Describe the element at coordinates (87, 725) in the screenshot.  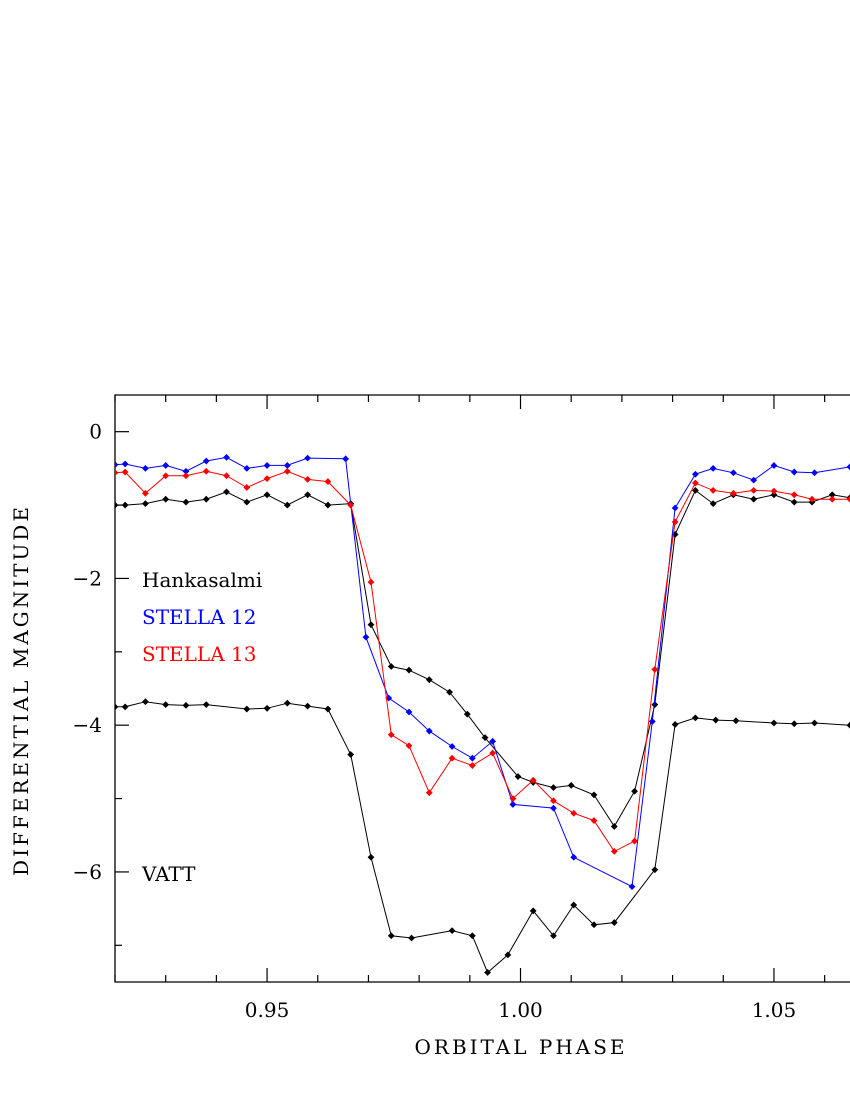
I see `y-tick-label: −4` at that location.